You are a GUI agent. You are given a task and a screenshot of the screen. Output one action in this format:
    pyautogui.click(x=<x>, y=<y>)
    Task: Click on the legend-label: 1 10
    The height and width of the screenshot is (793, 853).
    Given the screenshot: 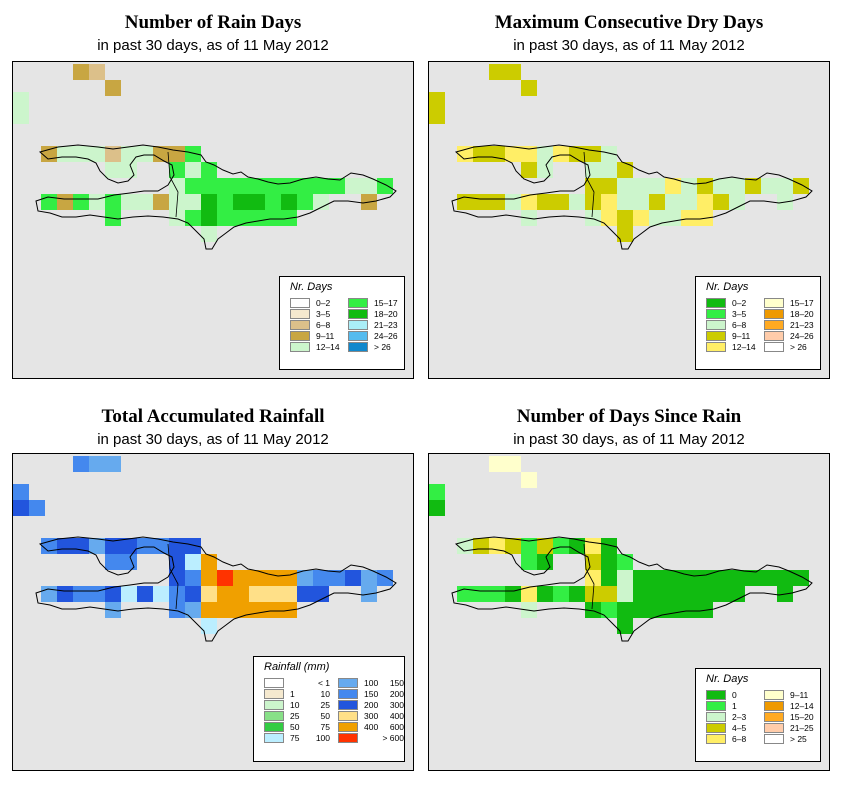 What is the action you would take?
    pyautogui.click(x=310, y=694)
    